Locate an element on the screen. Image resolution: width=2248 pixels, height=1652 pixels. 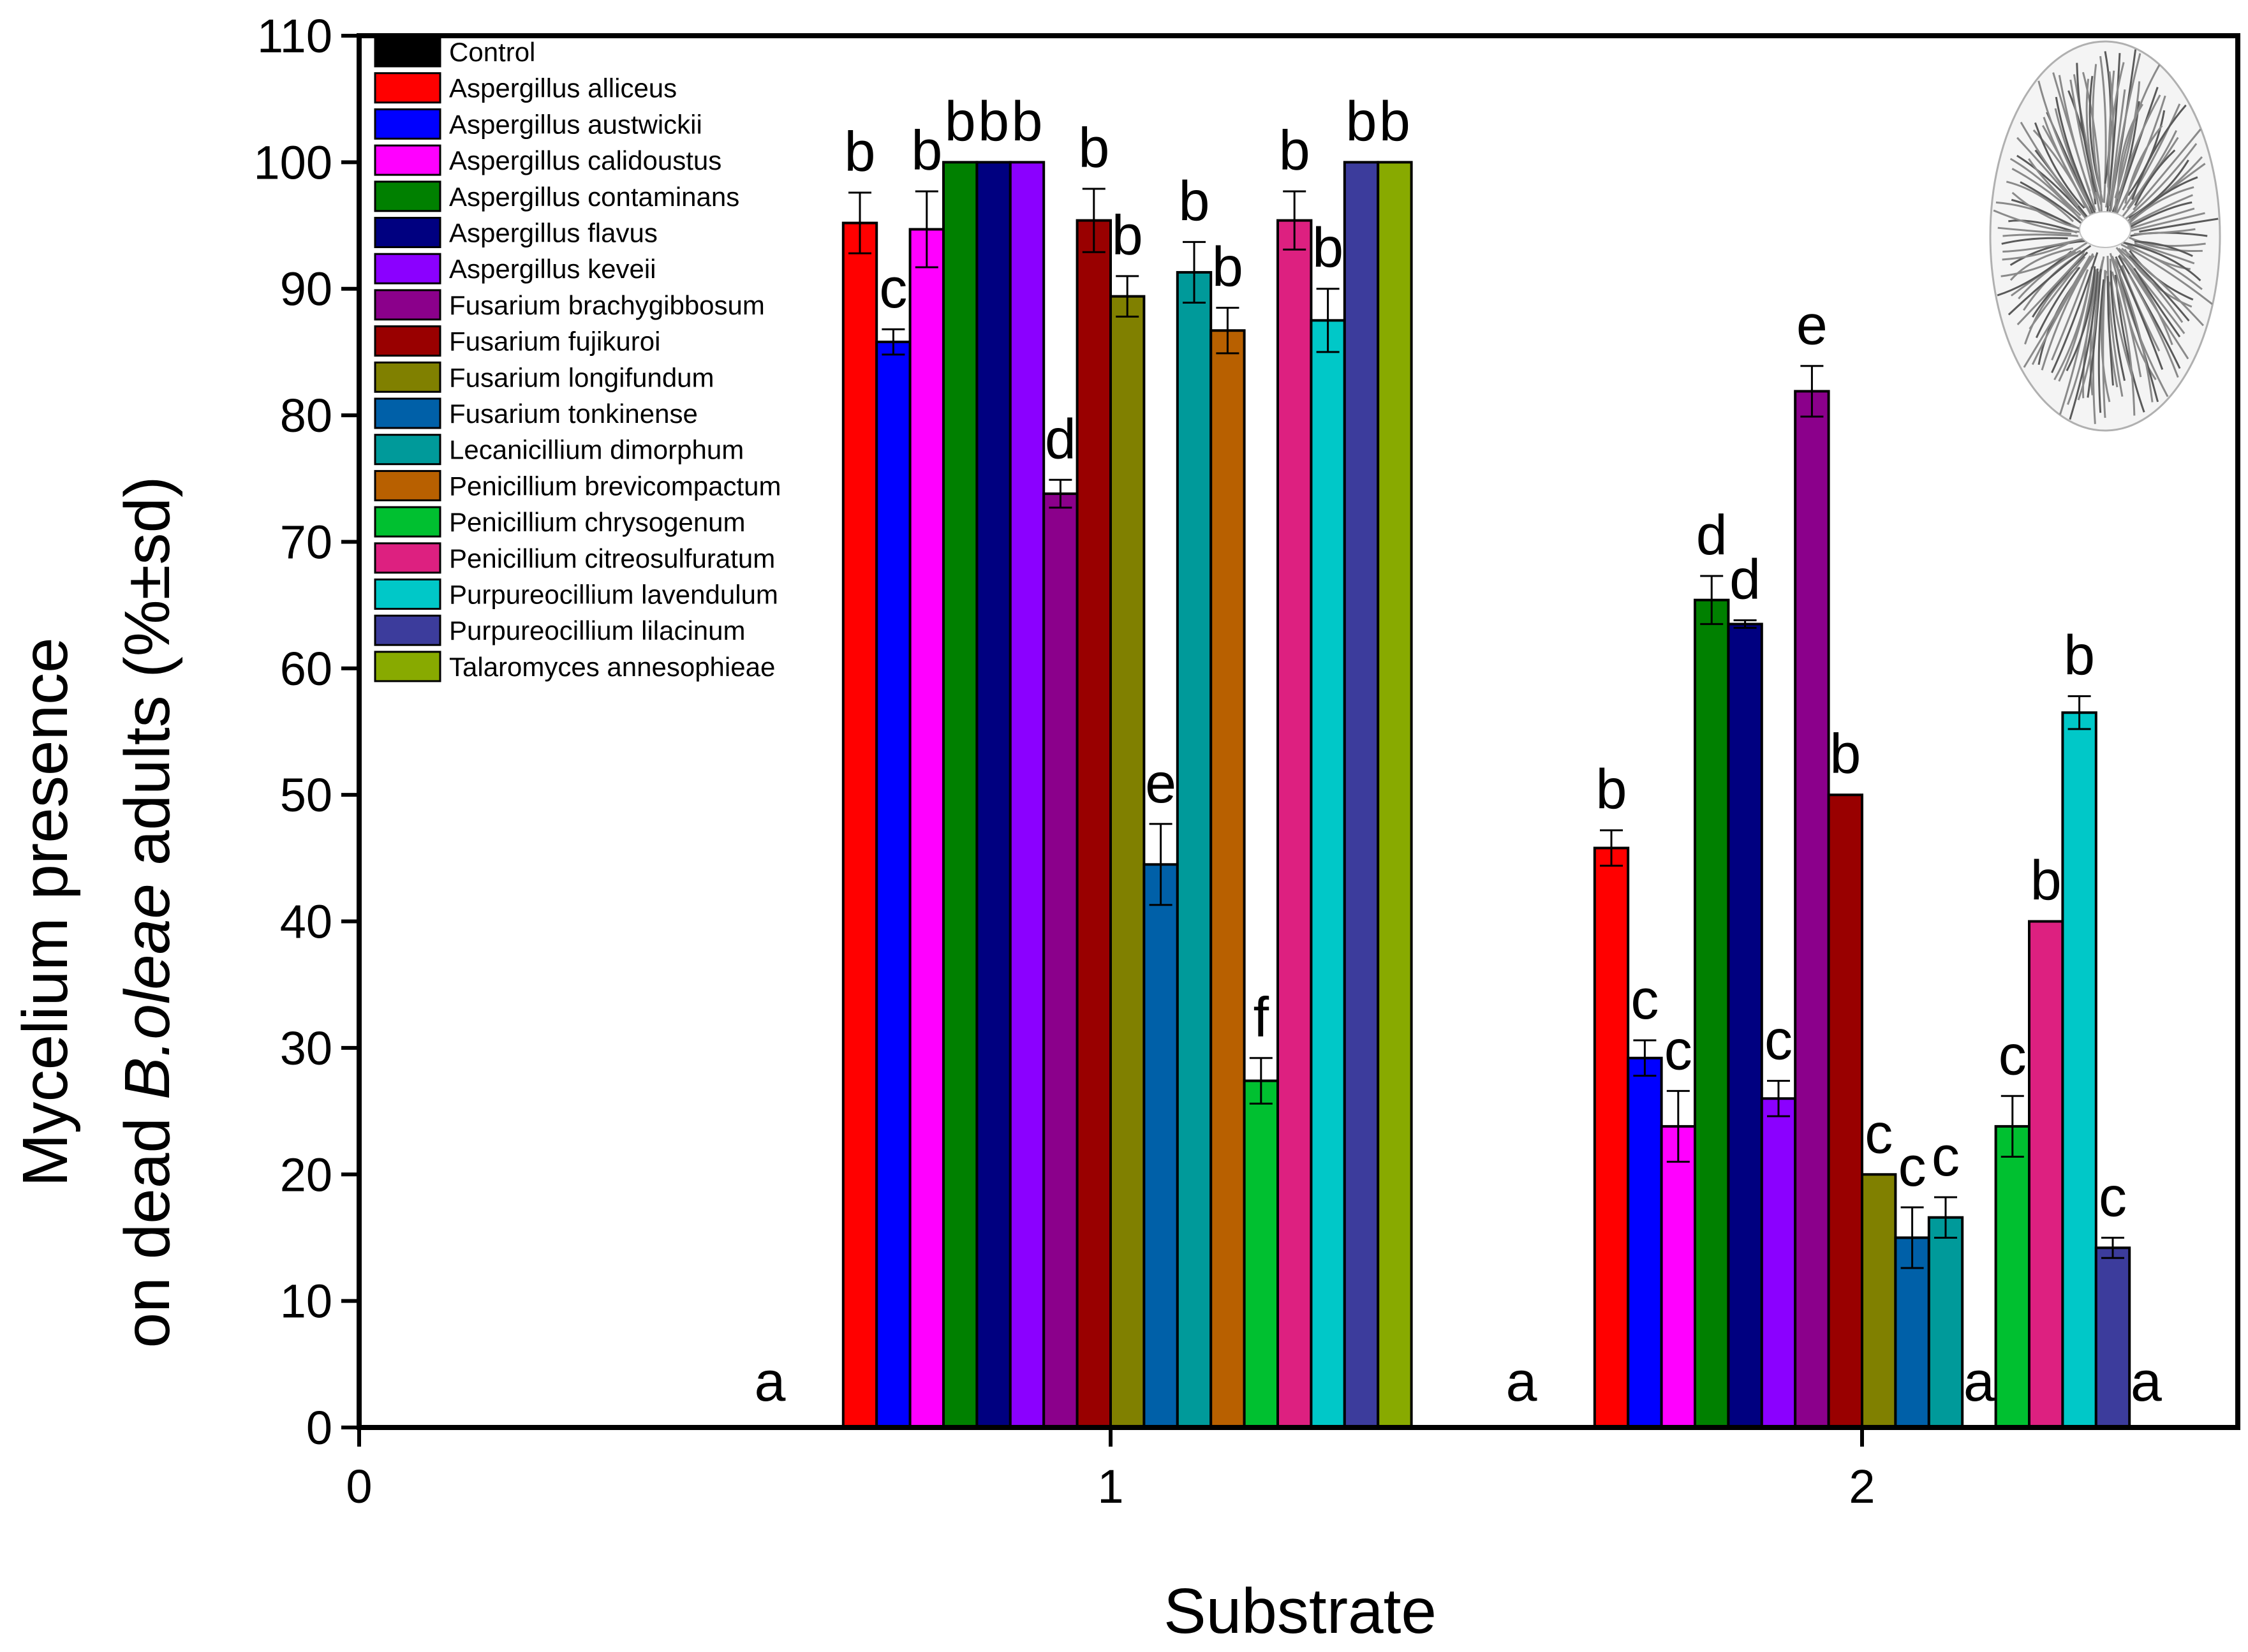
significance-label-14-substrate-1: b is located at coordinates (1294, 151).